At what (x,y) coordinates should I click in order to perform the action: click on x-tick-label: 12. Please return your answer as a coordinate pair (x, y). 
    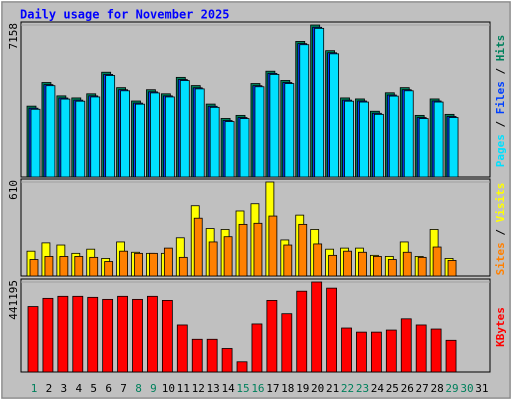
    Looking at the image, I should click on (198, 388).